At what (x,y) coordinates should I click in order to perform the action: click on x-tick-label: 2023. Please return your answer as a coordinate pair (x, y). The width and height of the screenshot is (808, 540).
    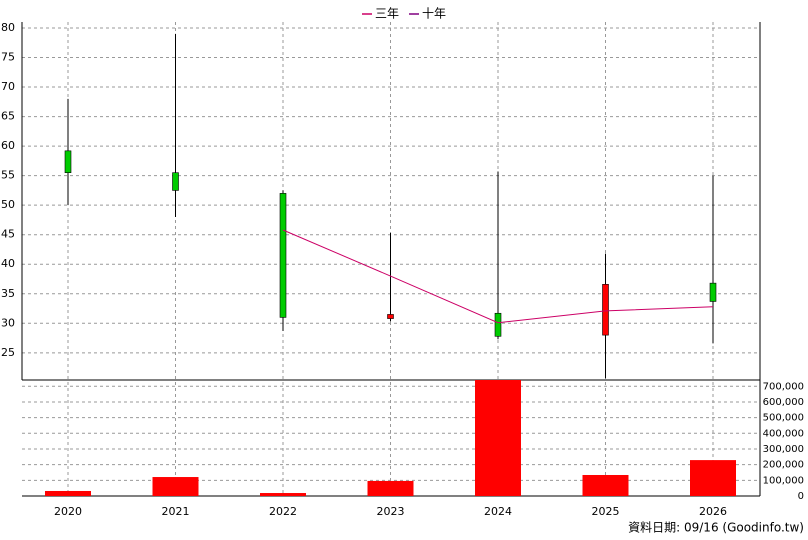
    Looking at the image, I should click on (391, 511).